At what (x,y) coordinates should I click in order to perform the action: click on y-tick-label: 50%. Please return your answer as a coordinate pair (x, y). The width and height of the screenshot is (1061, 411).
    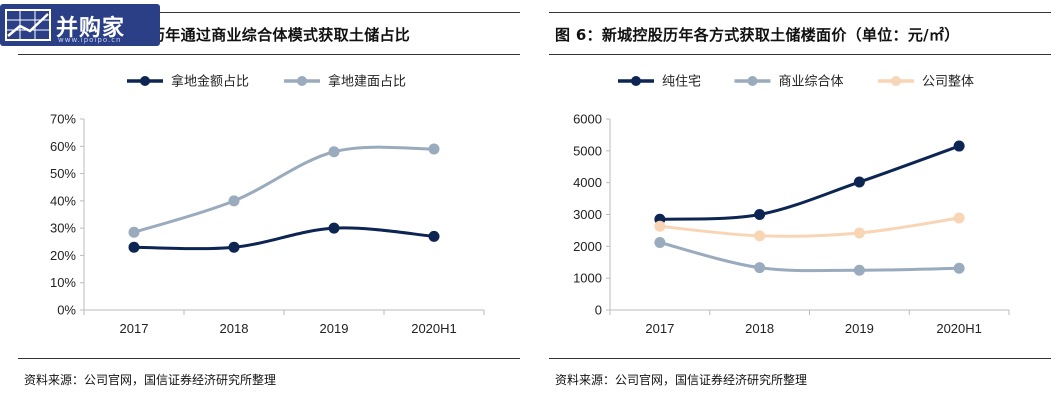
    Looking at the image, I should click on (63, 173).